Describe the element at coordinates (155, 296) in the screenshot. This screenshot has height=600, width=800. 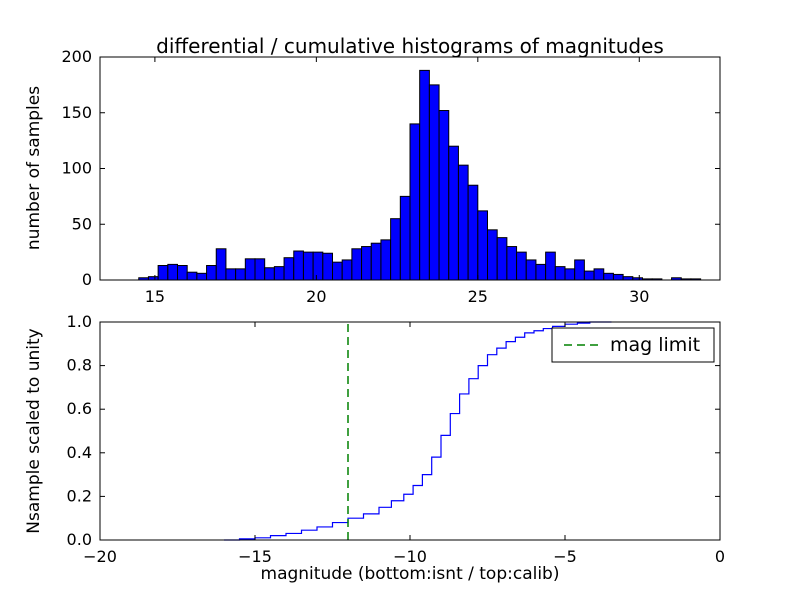
I see `svg-text: 15` at that location.